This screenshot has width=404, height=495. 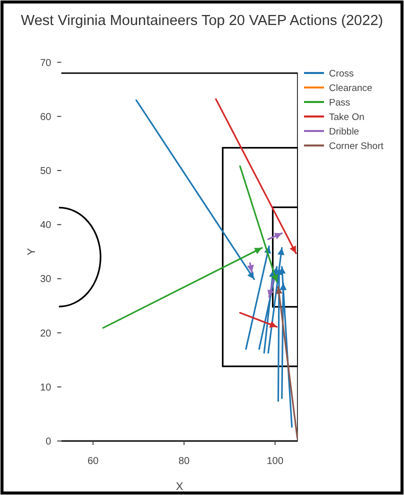 I want to click on y-tick-label: 50, so click(x=46, y=171).